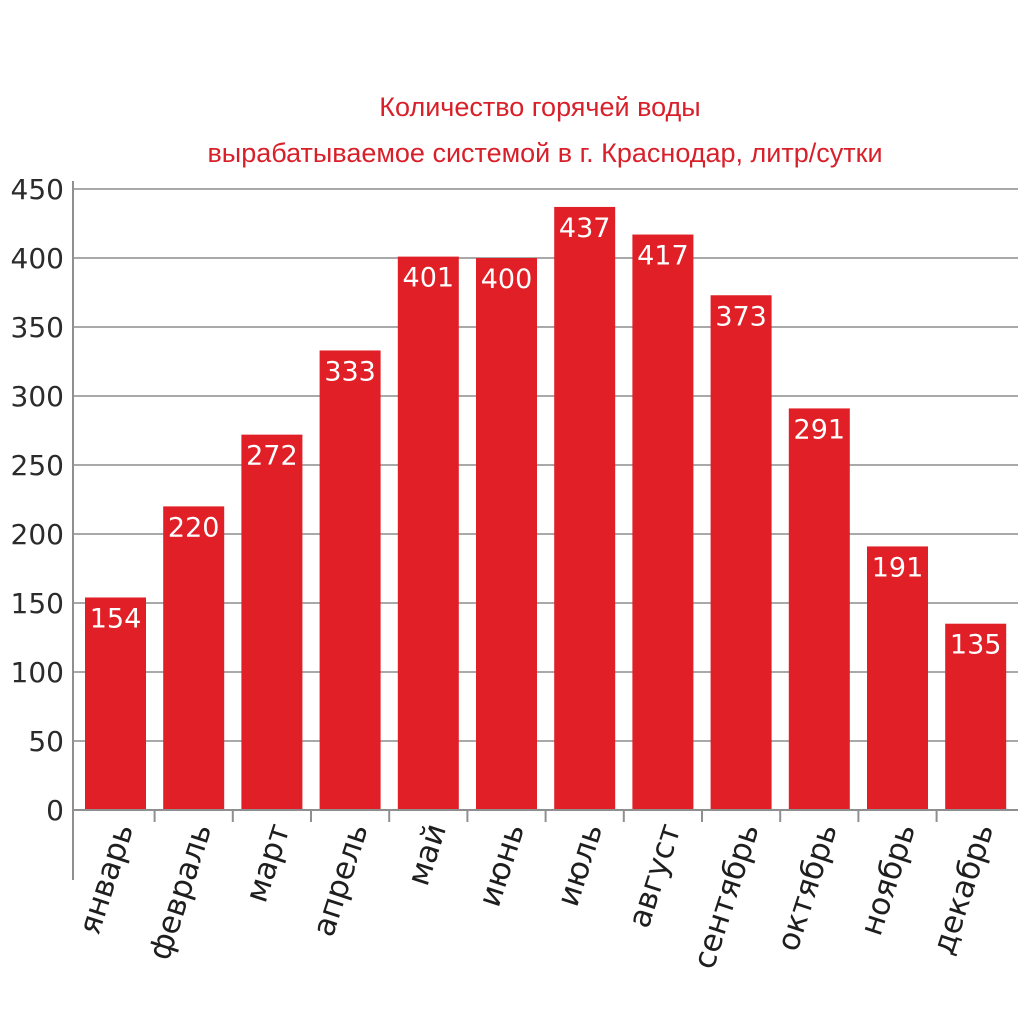 The image size is (1024, 1024). What do you see at coordinates (726, 896) in the screenshot?
I see `x-tick-label: сентябрь` at bounding box center [726, 896].